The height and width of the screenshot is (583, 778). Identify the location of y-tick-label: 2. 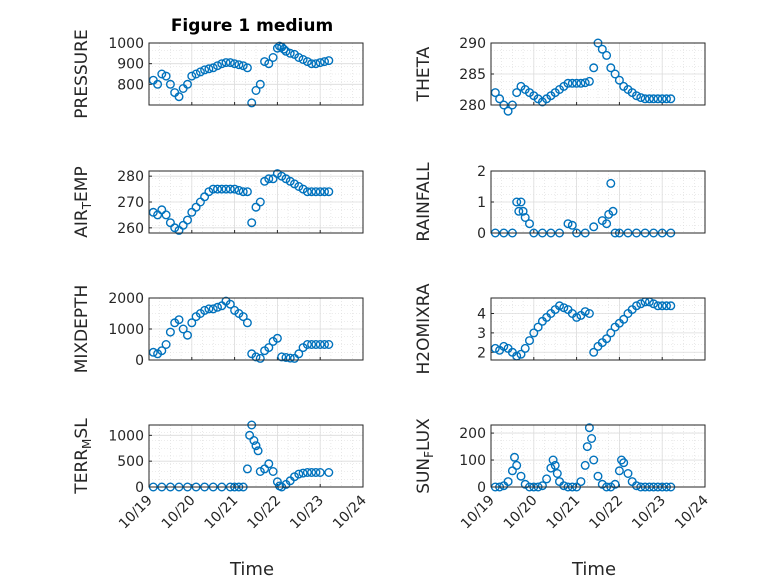
(481, 172).